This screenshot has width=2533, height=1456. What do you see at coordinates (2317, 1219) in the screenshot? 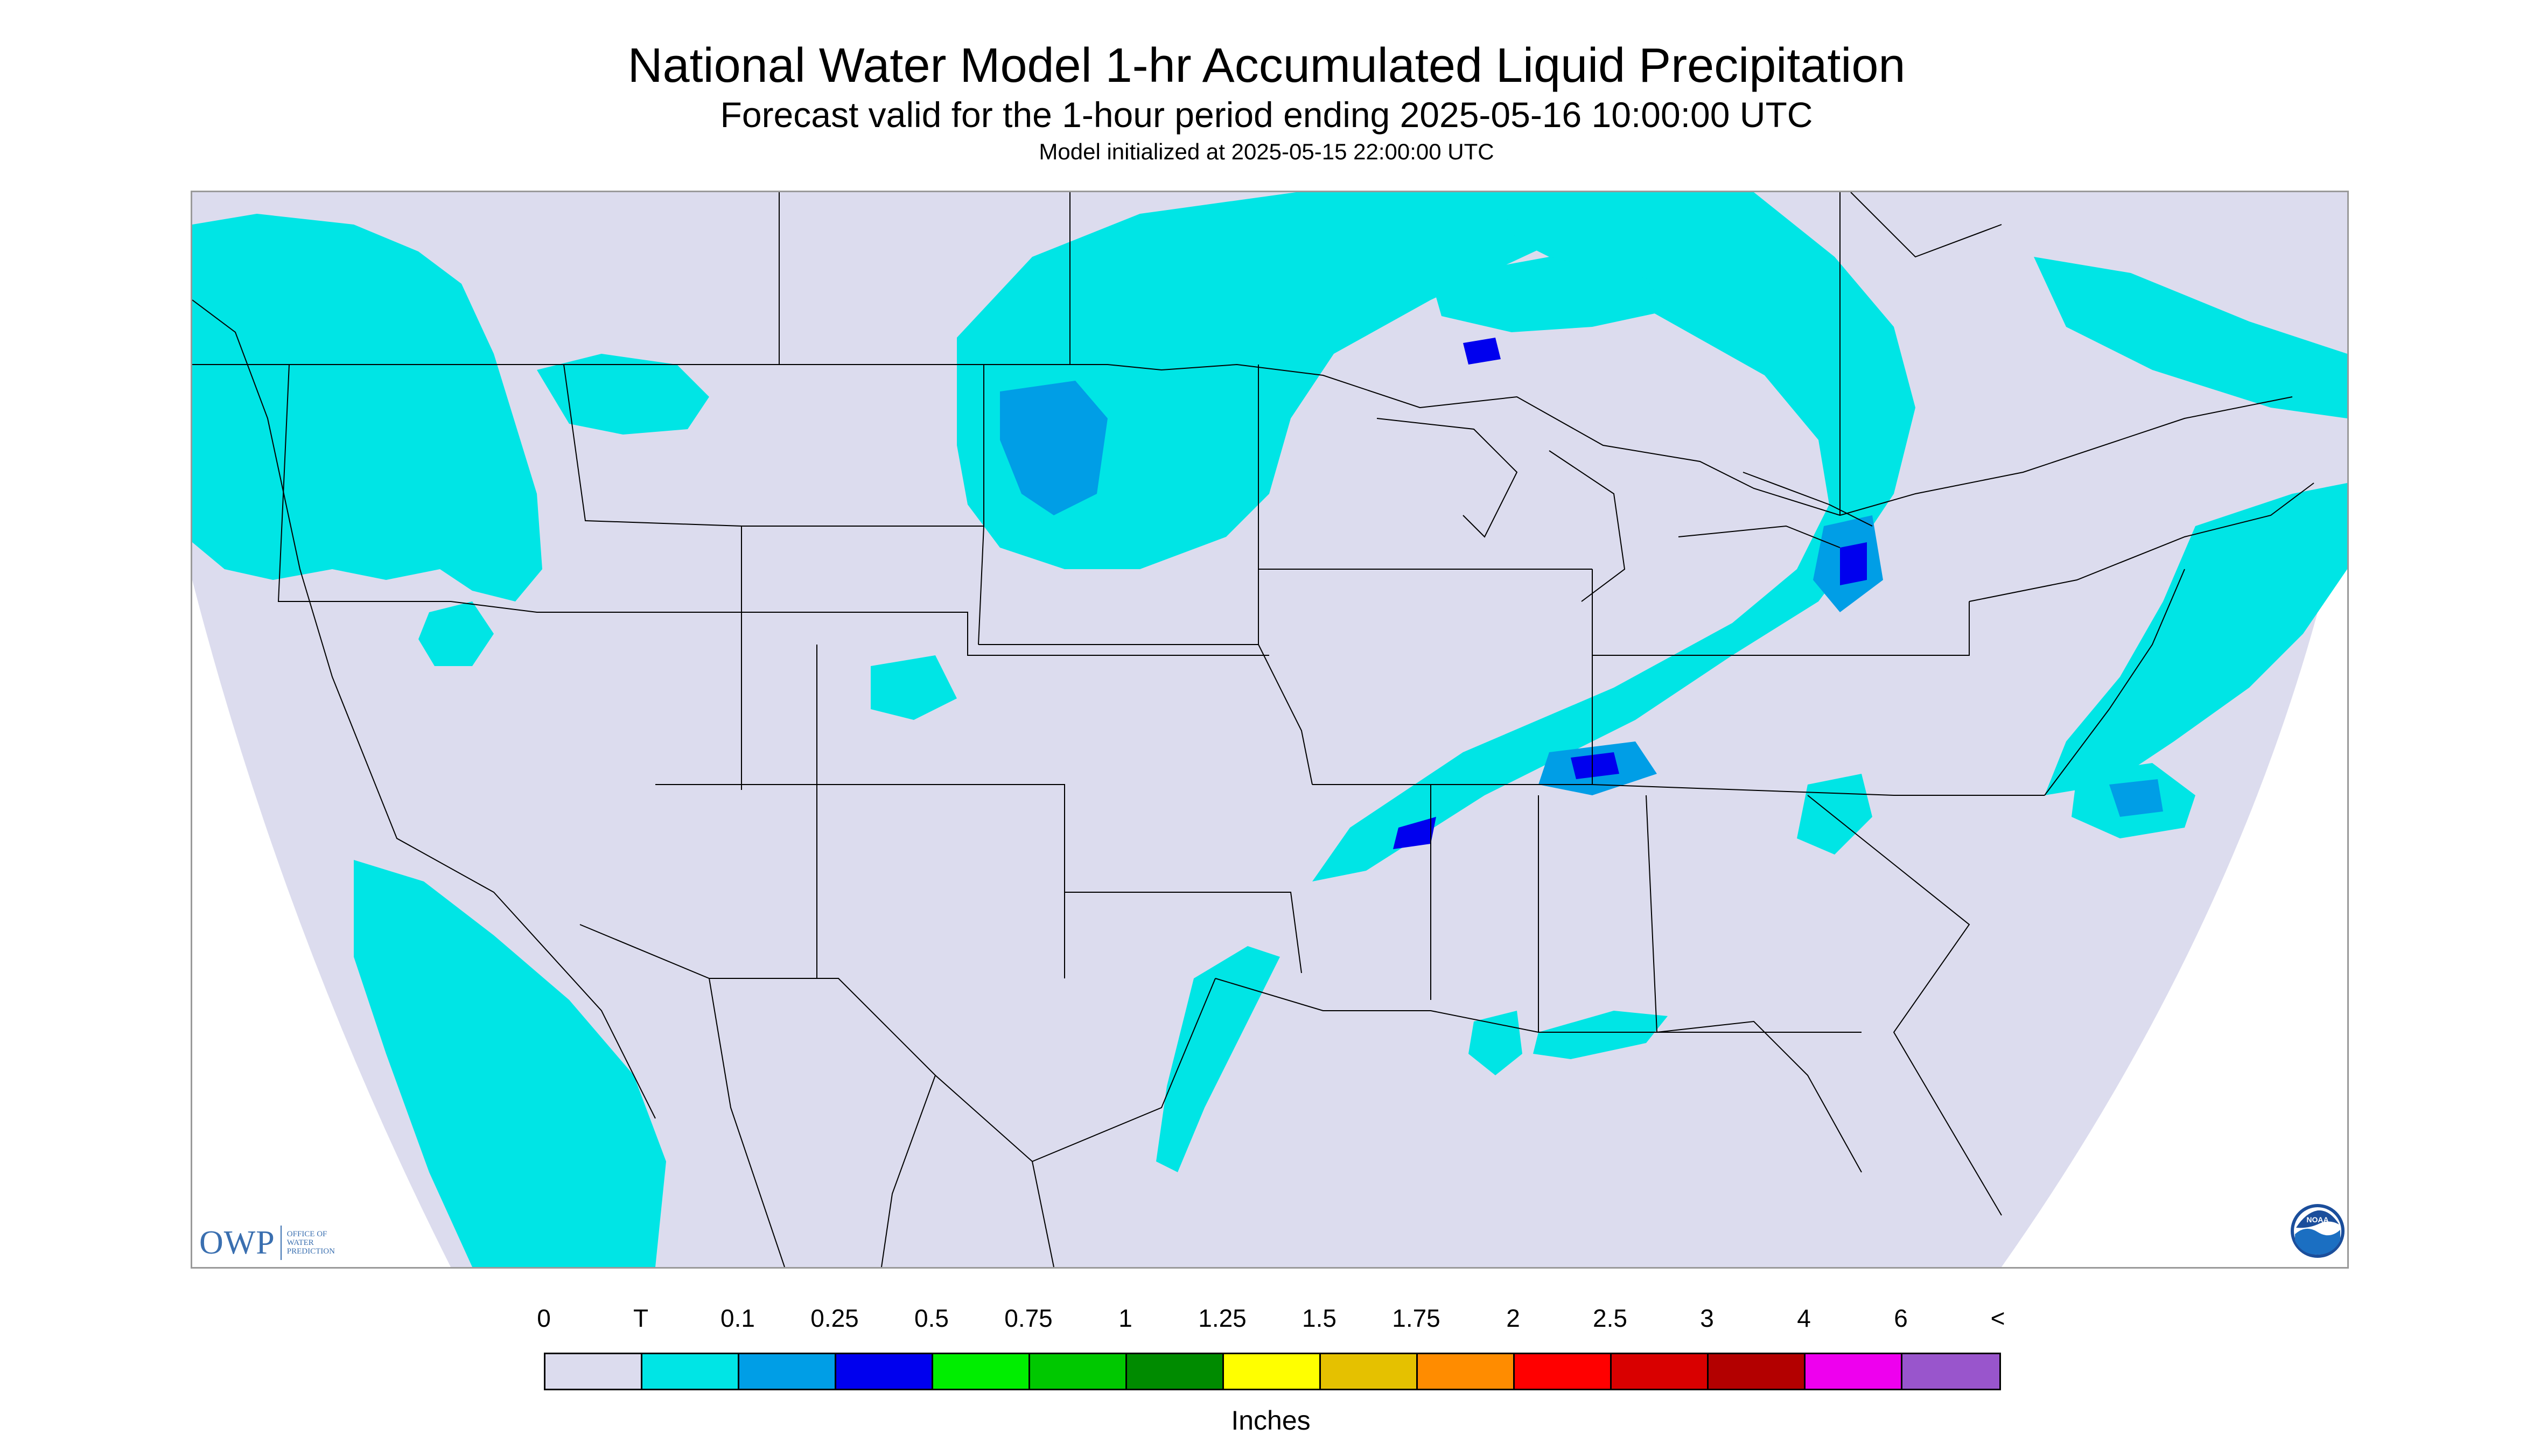
I see `noaa-logo-text: NOAA` at bounding box center [2317, 1219].